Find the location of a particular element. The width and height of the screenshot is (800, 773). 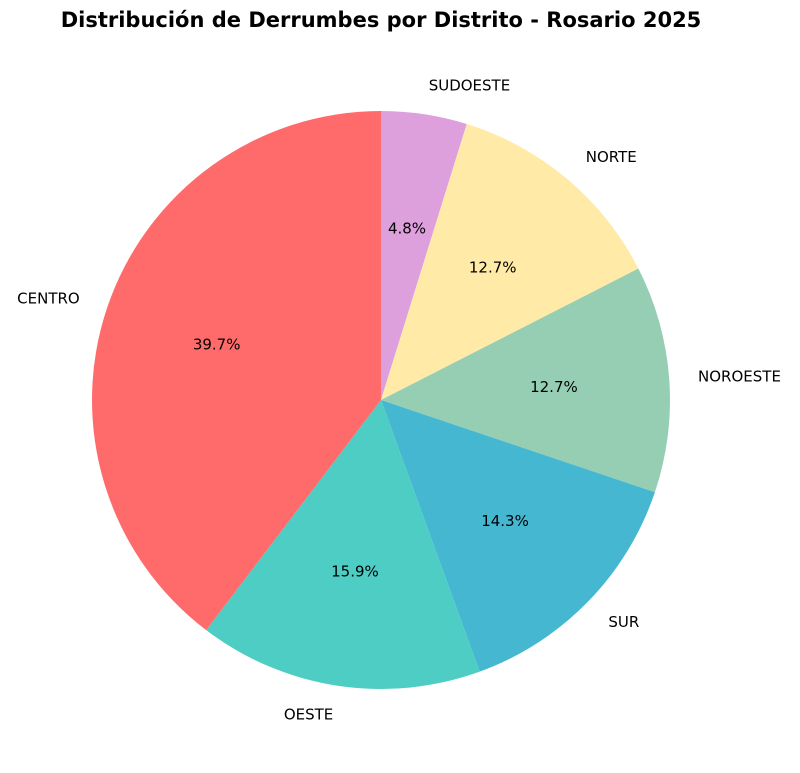

pct-label-norte: 12.7% is located at coordinates (493, 267).